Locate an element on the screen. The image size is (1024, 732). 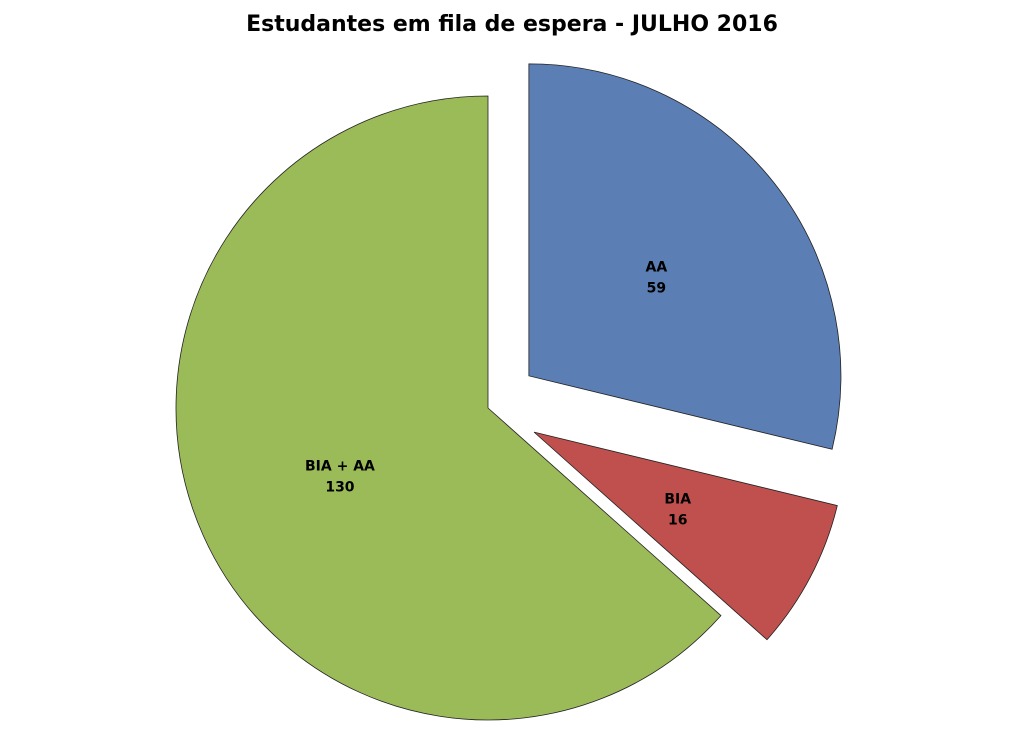
slice-value-label: 16 is located at coordinates (677, 520).